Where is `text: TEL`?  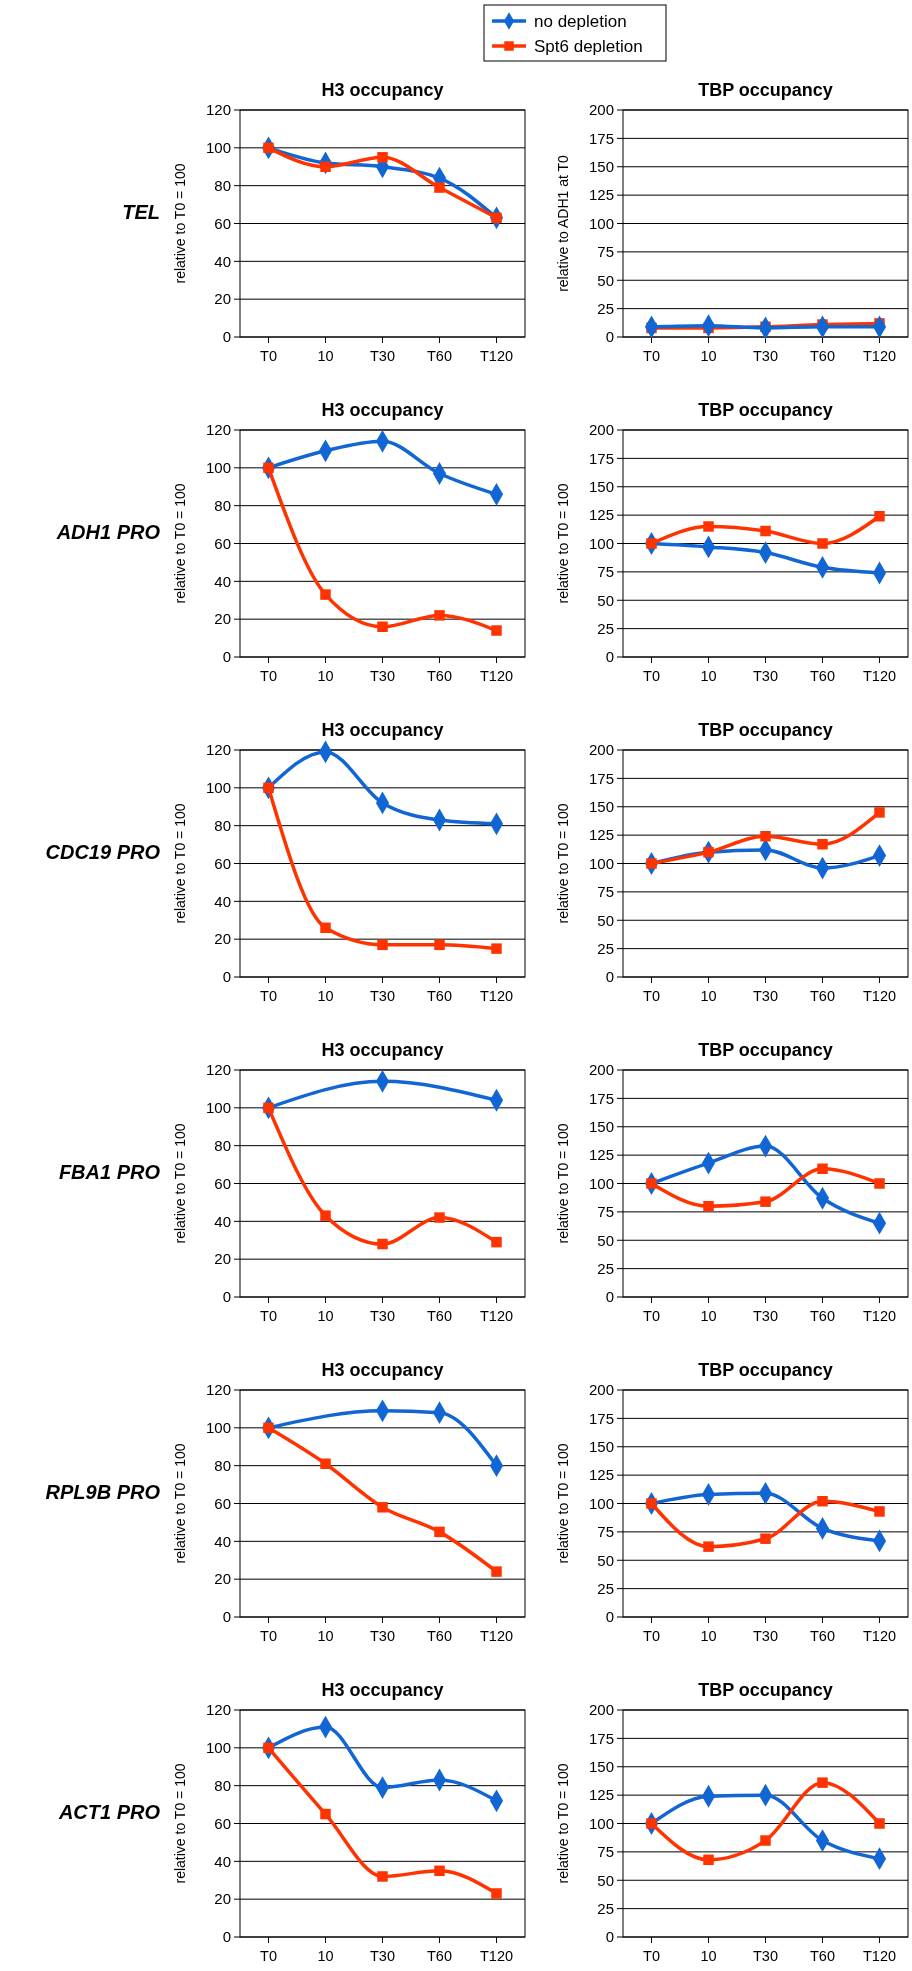
text: TEL is located at coordinates (141, 211).